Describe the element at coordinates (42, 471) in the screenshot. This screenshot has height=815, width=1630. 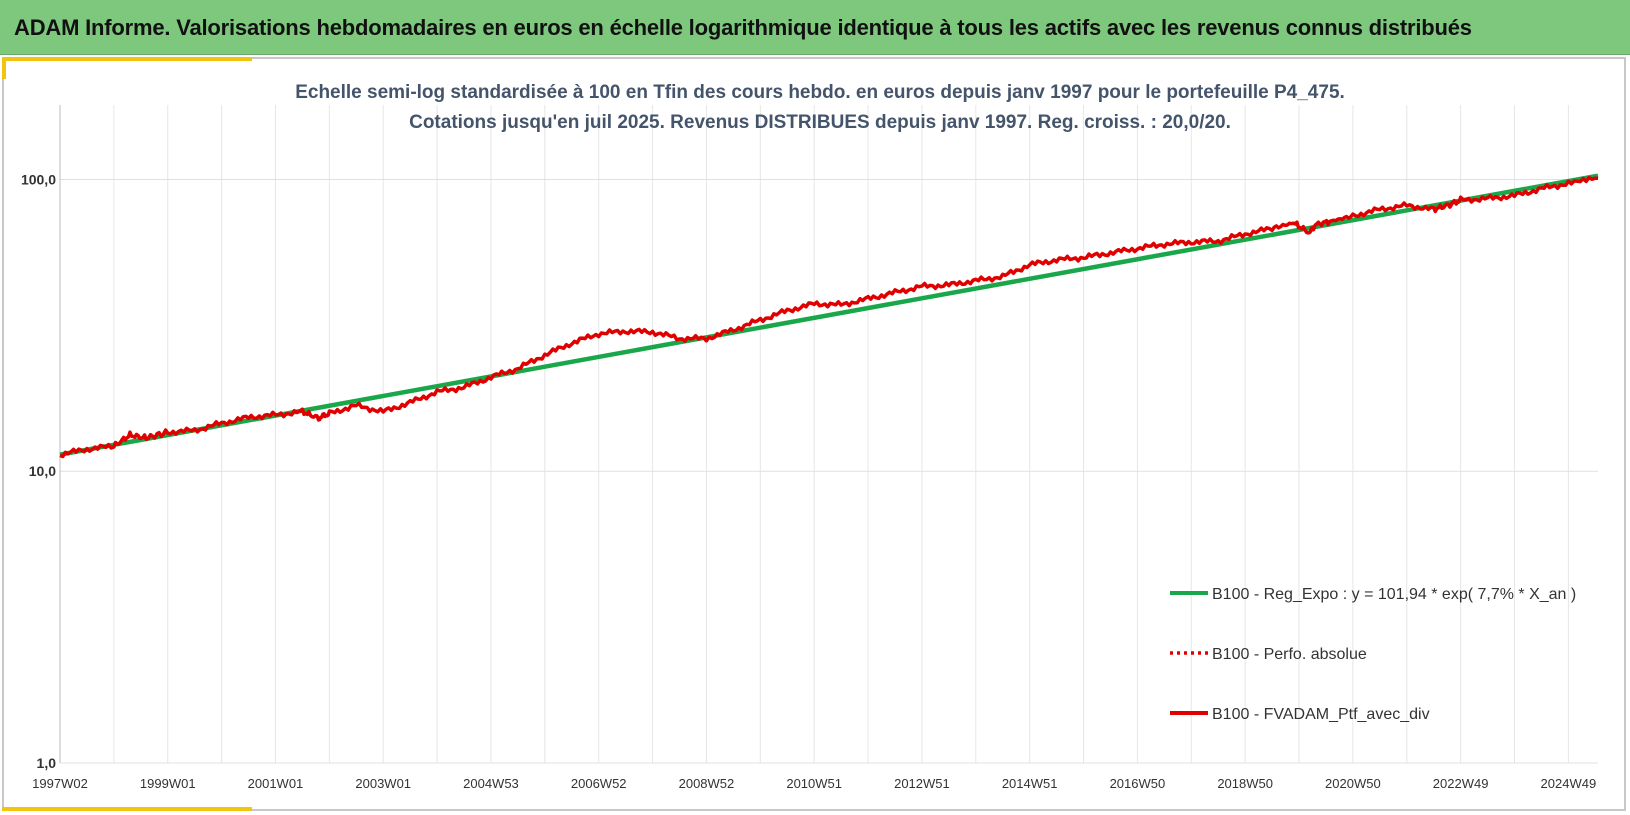
I see `y-tick-label: 10,0` at that location.